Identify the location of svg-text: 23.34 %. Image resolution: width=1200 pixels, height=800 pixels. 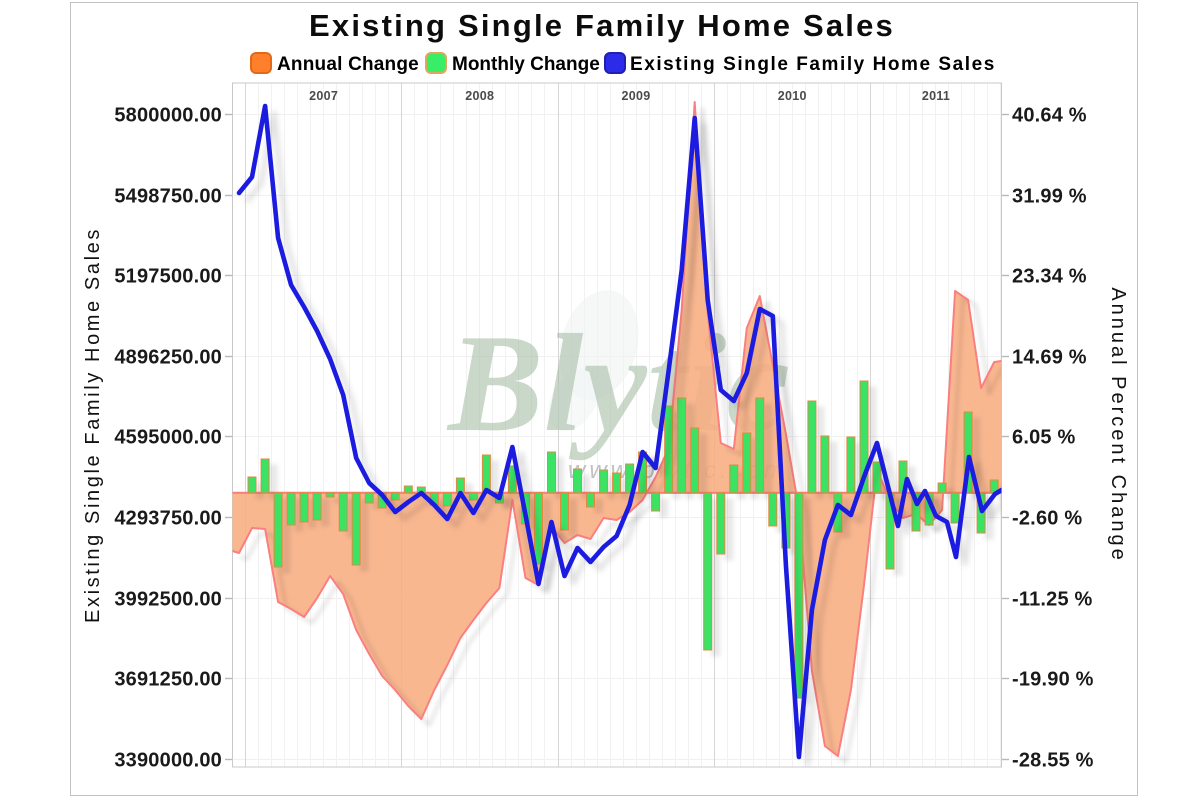
(1049, 277).